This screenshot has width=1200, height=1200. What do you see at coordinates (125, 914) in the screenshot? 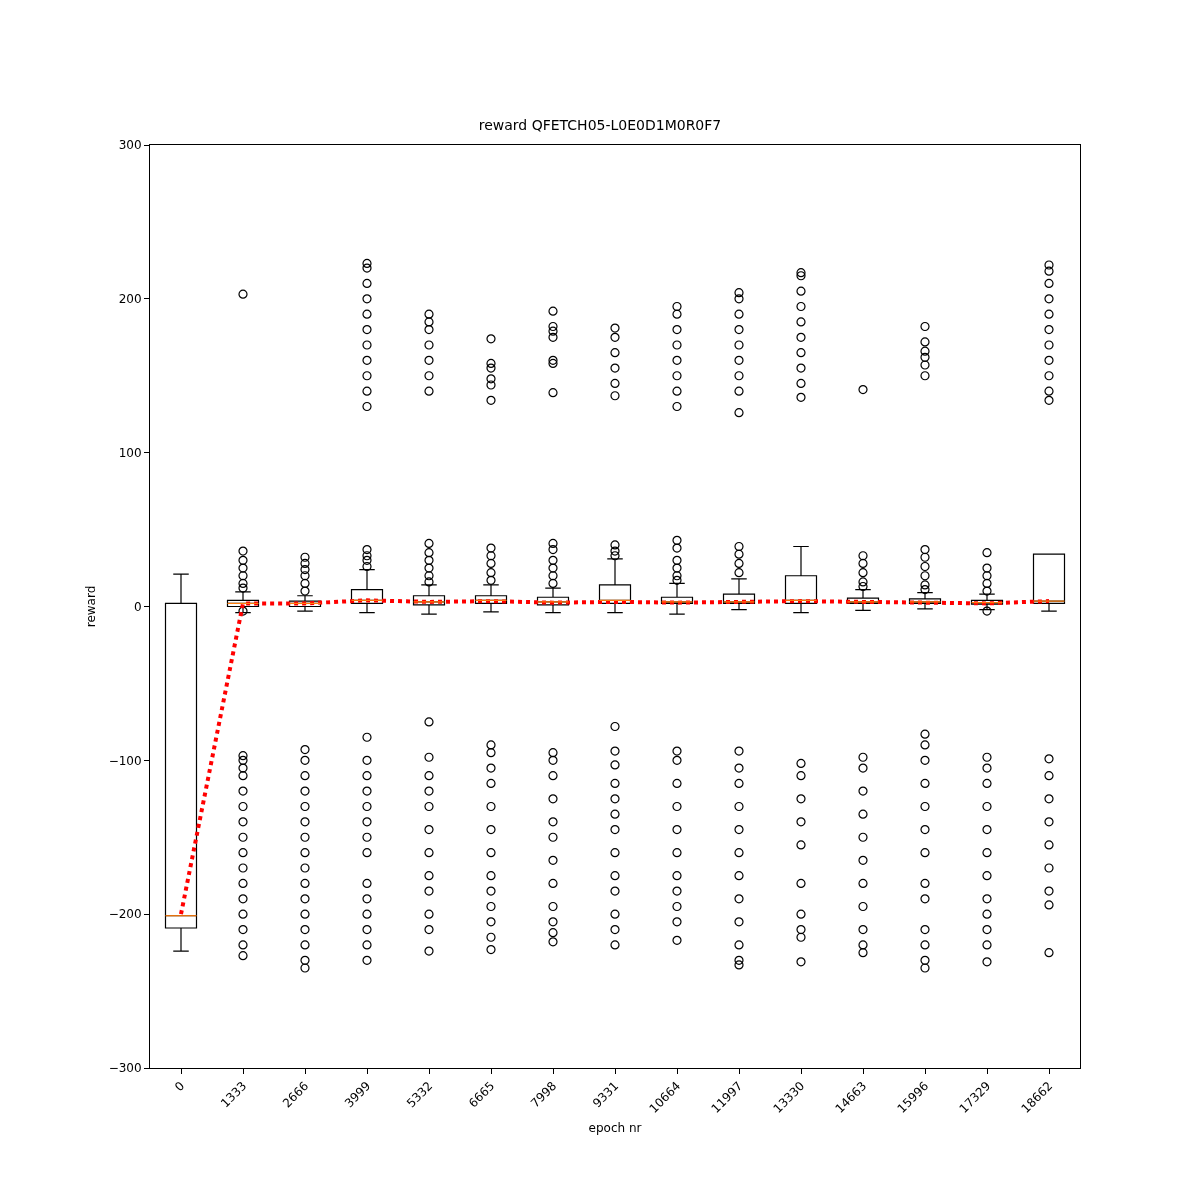
I see `y-tick-label: −200` at bounding box center [125, 914].